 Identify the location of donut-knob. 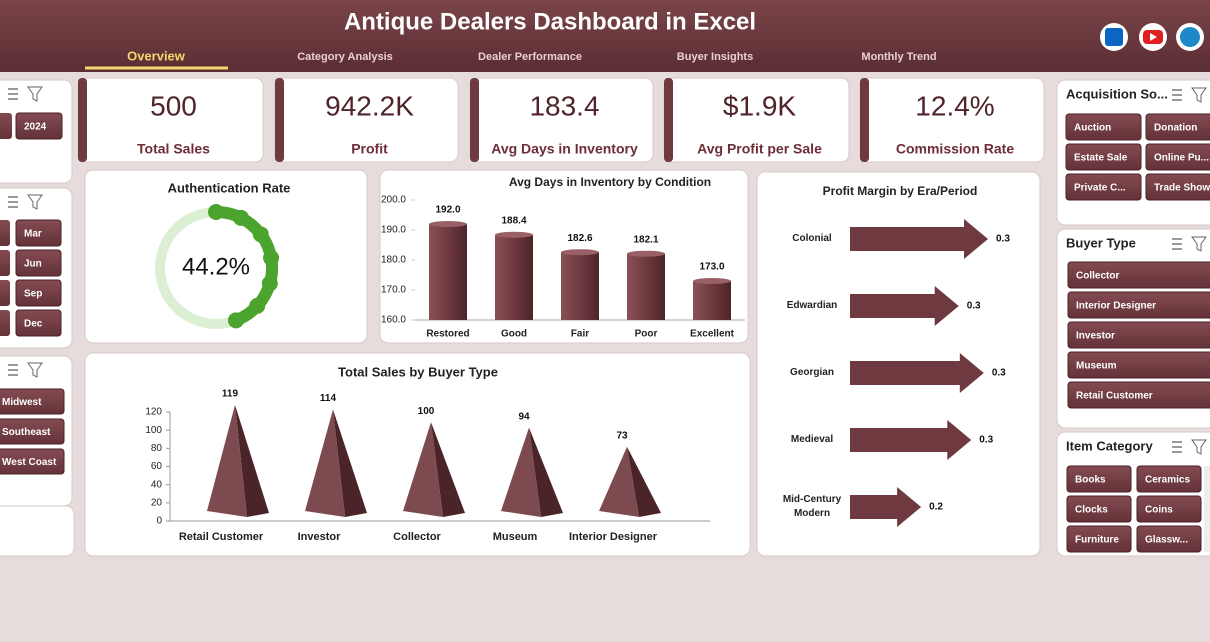
(216, 212).